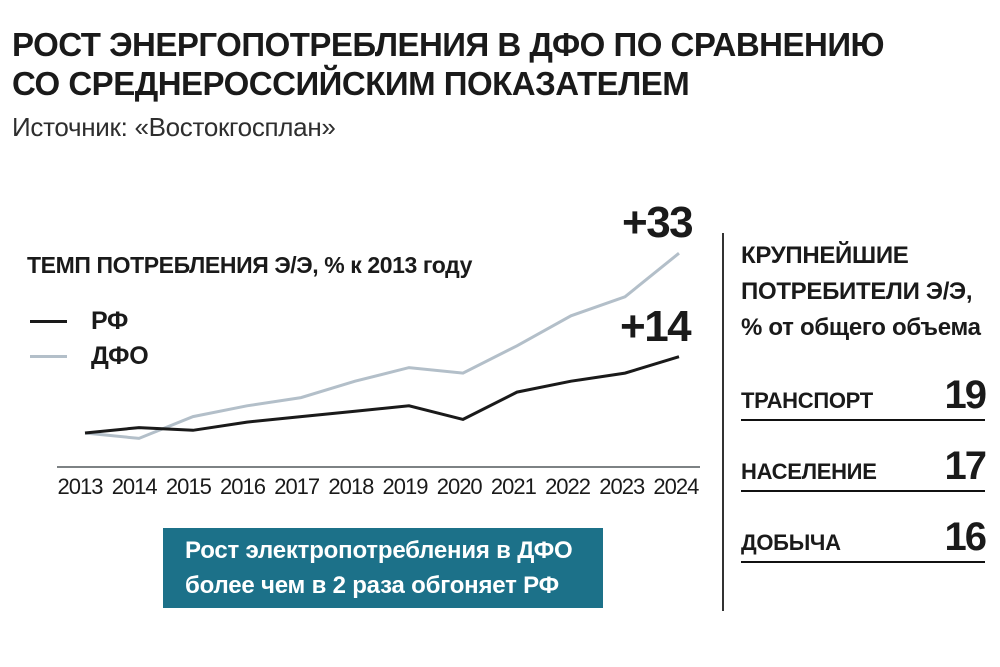 The image size is (1000, 667). What do you see at coordinates (351, 83) in the screenshot?
I see `page-title-line2: СО СРЕДНЕРОССИЙСКИМ ПОКАЗАТЕЛЕМ` at bounding box center [351, 83].